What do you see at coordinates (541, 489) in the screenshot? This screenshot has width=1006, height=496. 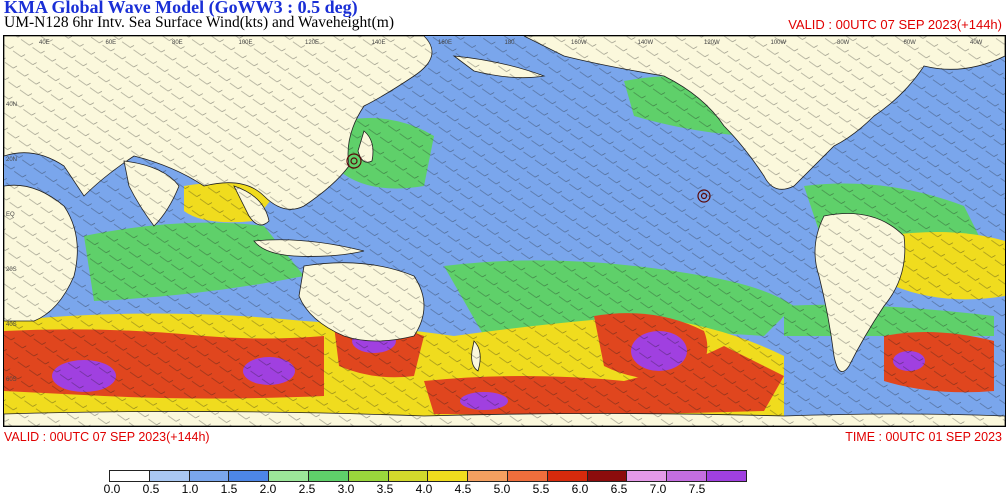 I see `colorbar-label: 5.5` at bounding box center [541, 489].